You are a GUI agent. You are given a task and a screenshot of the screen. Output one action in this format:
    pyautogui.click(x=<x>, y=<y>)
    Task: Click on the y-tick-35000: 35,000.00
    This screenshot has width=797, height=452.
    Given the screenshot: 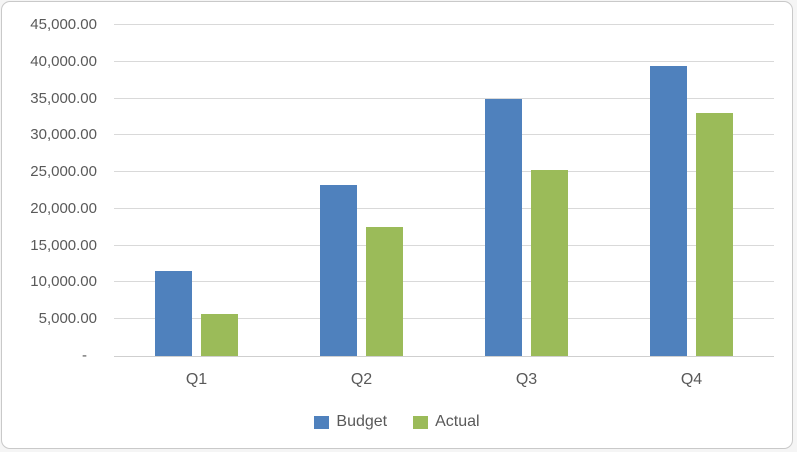 What is the action you would take?
    pyautogui.click(x=63, y=98)
    